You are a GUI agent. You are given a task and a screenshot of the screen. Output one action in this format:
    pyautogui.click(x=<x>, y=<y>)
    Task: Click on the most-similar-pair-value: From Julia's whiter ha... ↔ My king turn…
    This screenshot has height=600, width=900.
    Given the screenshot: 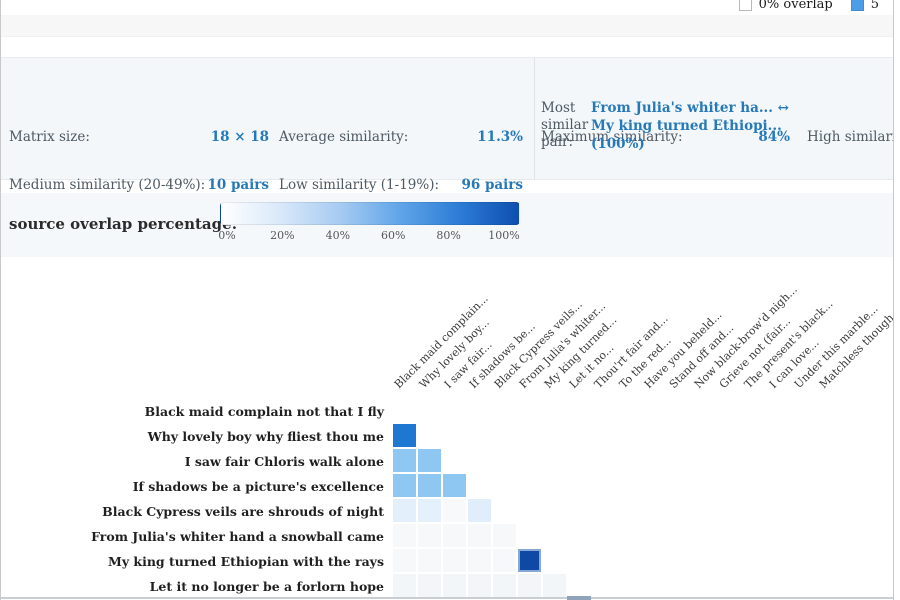 What is the action you would take?
    pyautogui.click(x=690, y=126)
    